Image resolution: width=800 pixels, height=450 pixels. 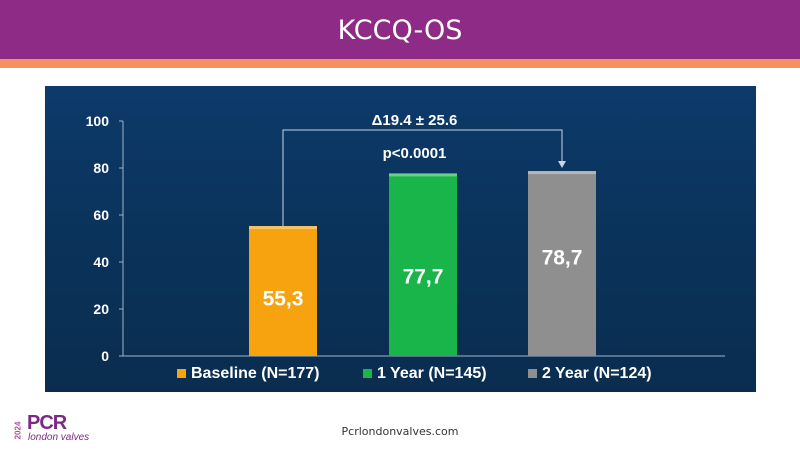 I want to click on title-bar, so click(x=400, y=29).